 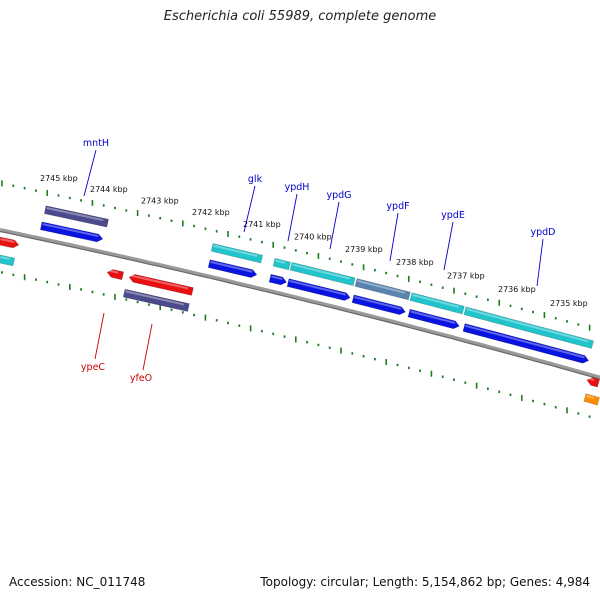 I want to click on gene-edge-right, so click(x=591, y=399).